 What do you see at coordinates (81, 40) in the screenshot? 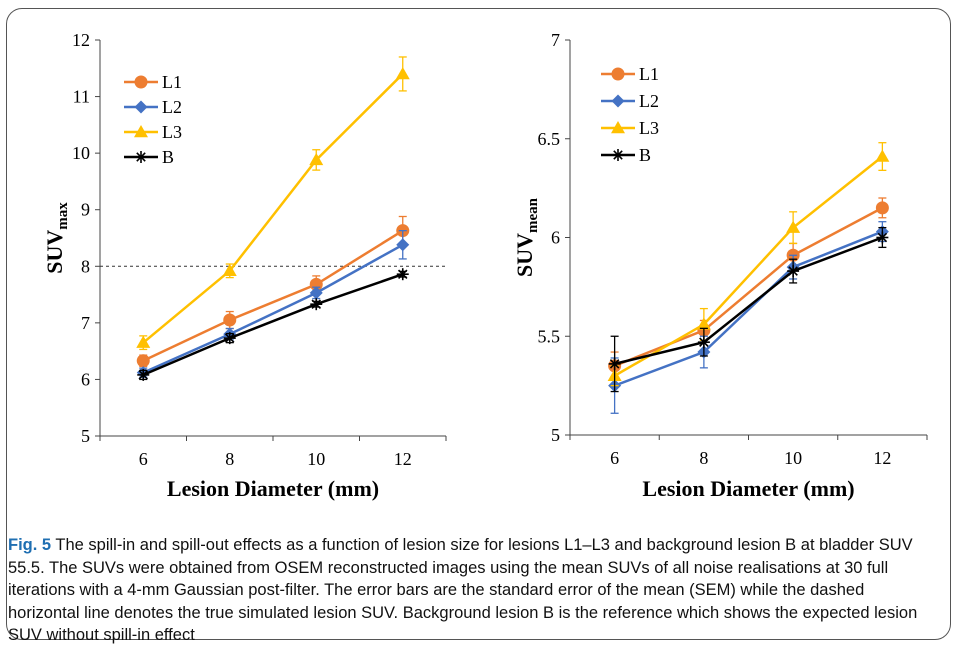
I see `y-tick-label: 12` at bounding box center [81, 40].